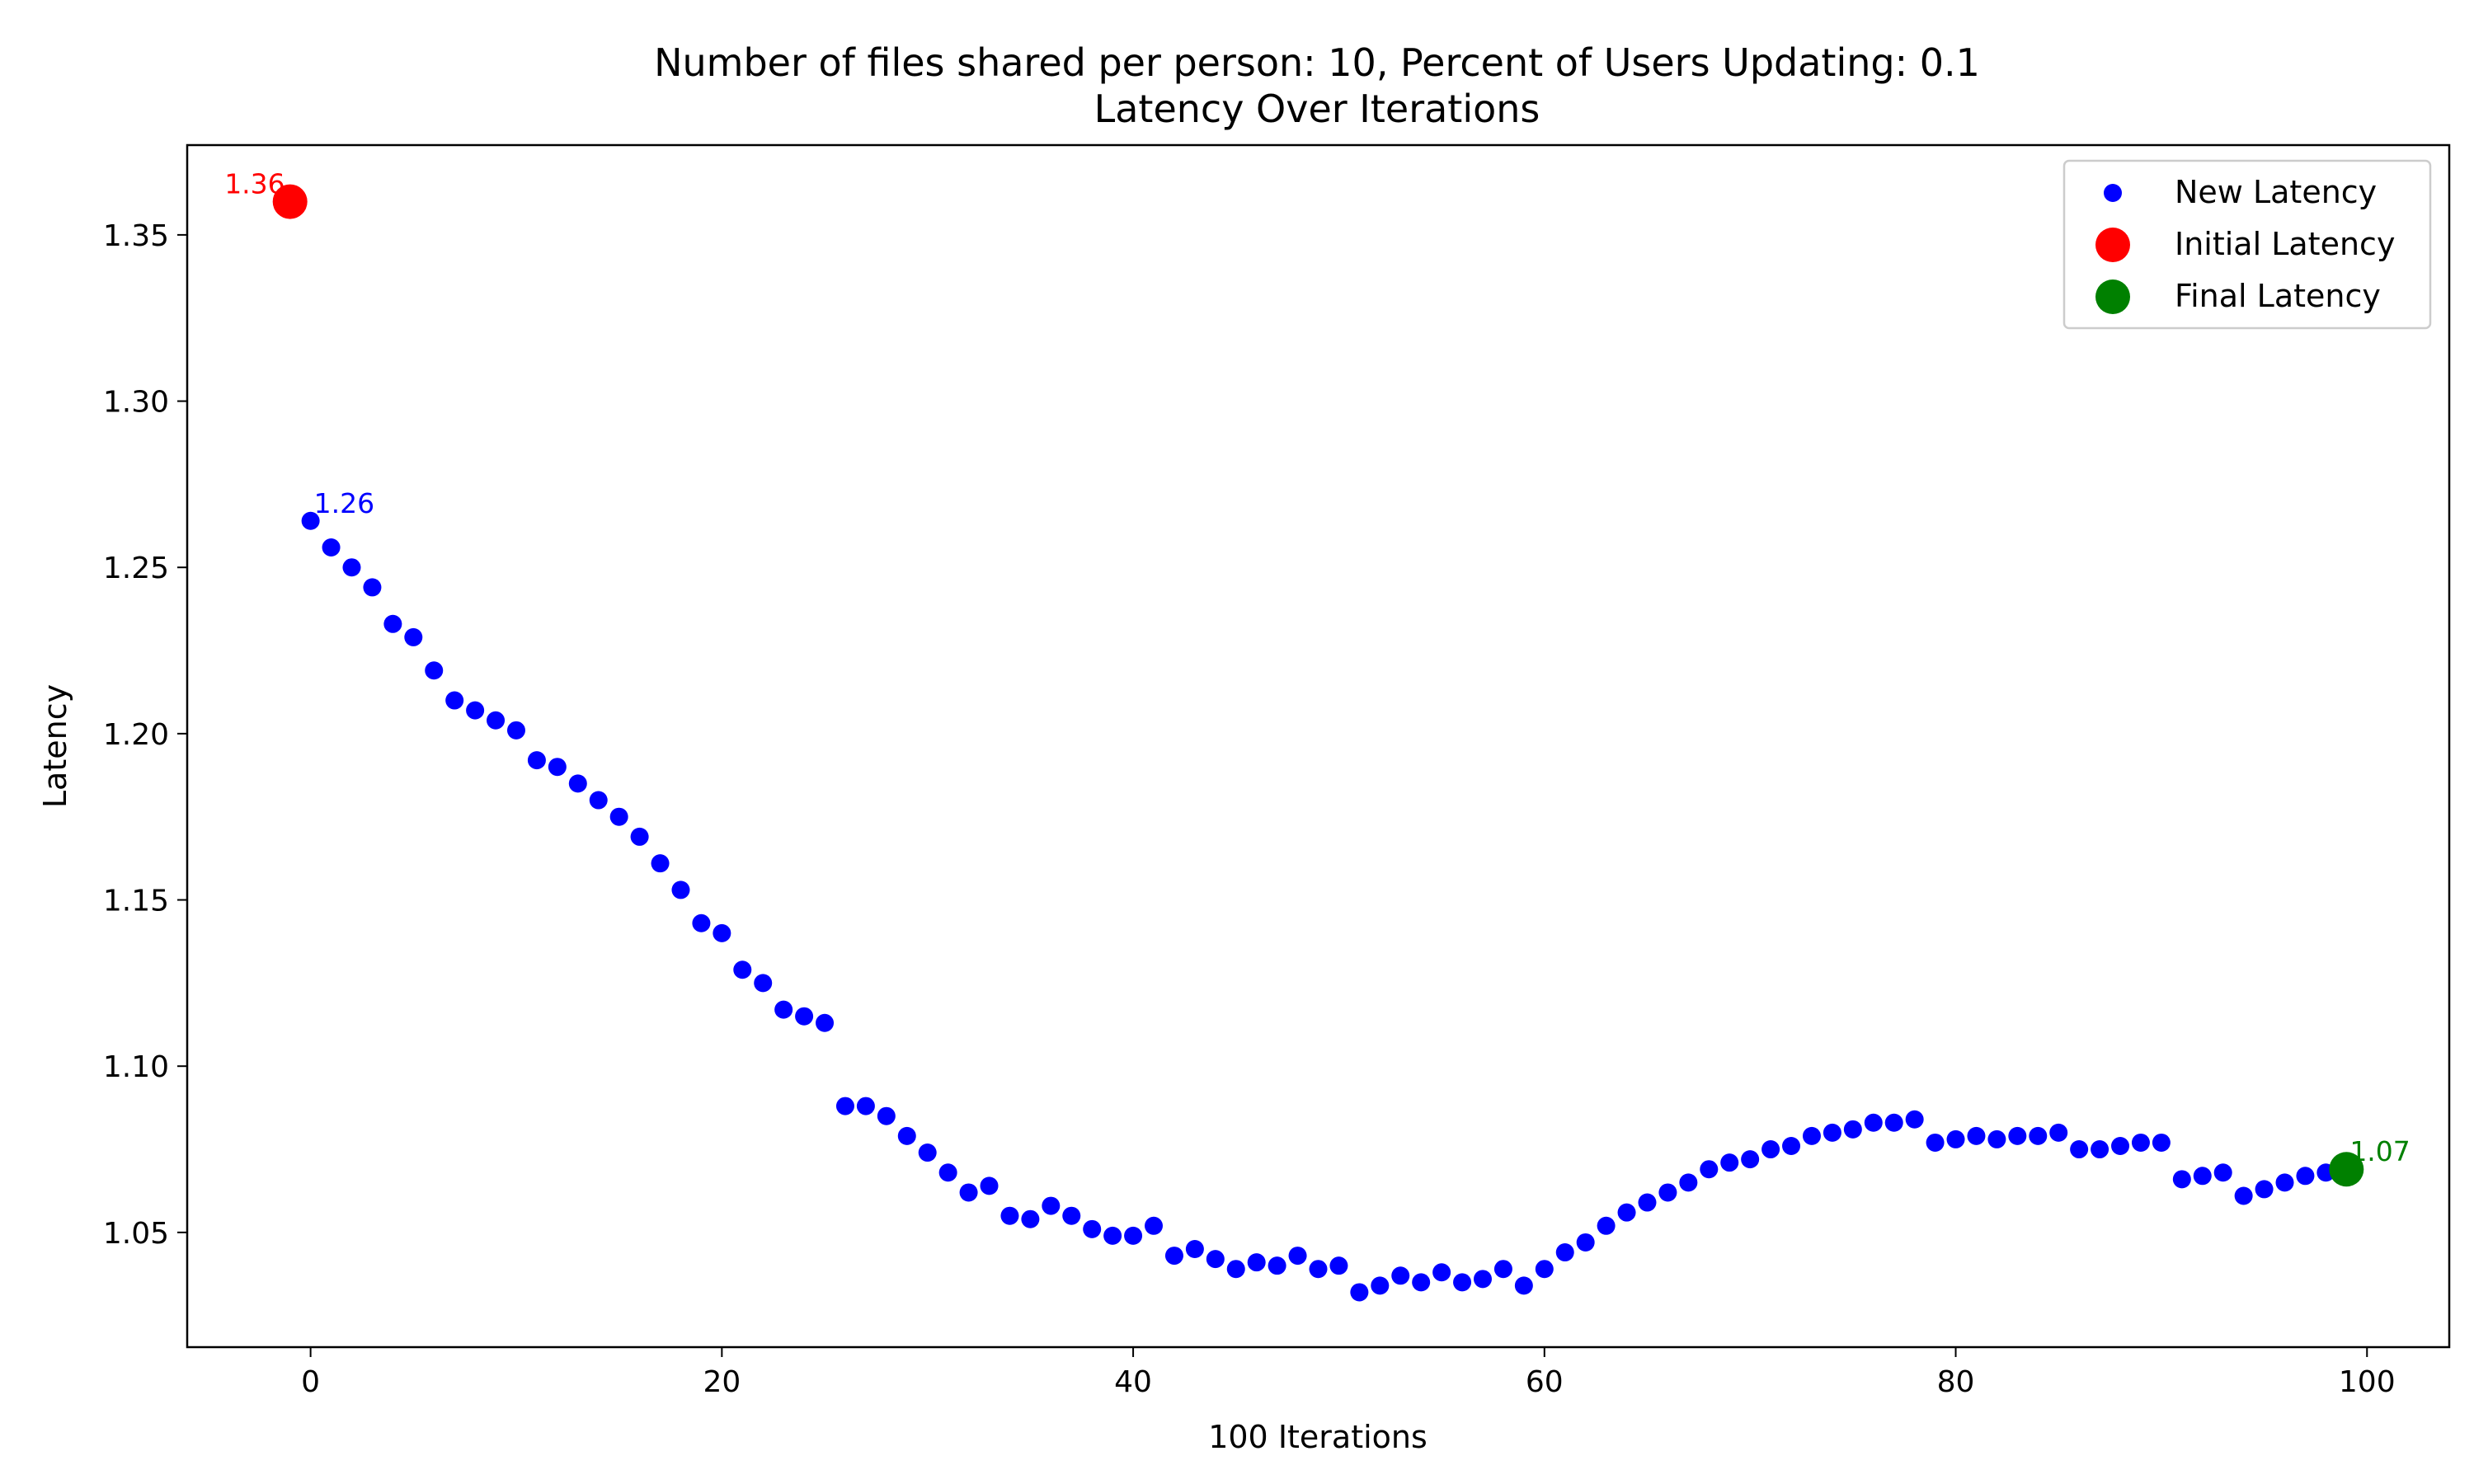 This screenshot has width=2474, height=1484. Describe the element at coordinates (55, 746) in the screenshot. I see `y-axis-label: Latency` at that location.